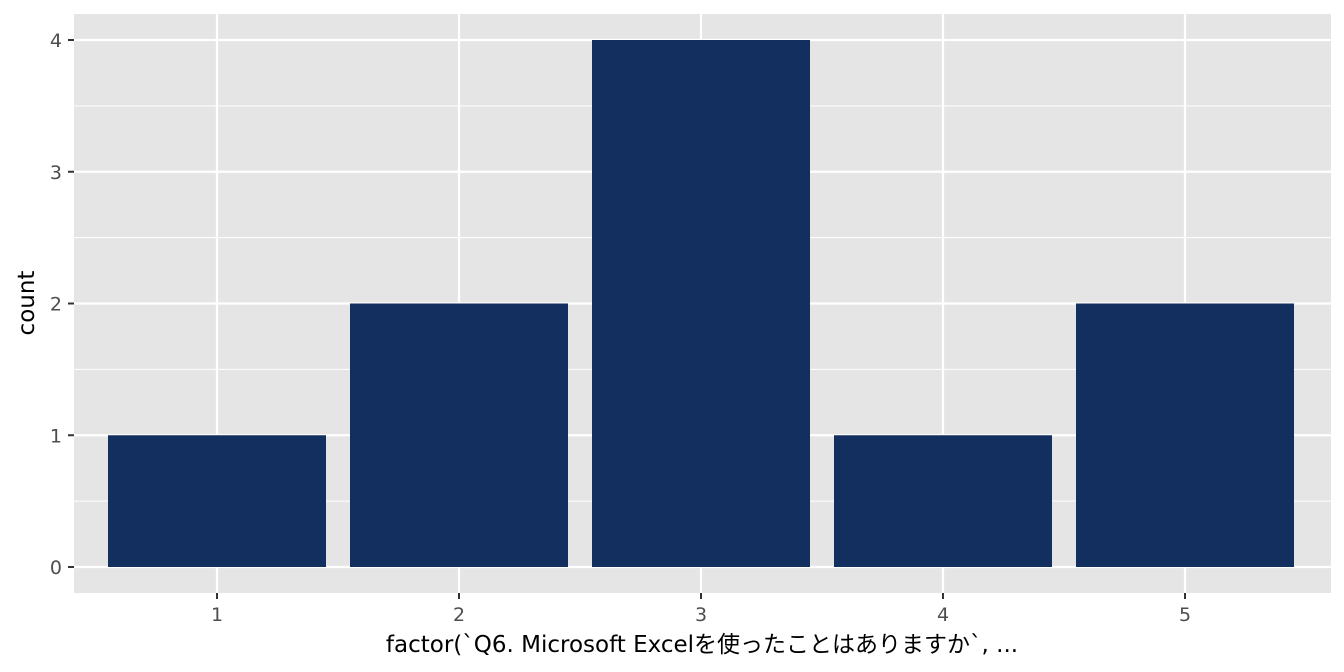 The height and width of the screenshot is (672, 1344). Describe the element at coordinates (56, 436) in the screenshot. I see `y-tick-label: 1` at that location.